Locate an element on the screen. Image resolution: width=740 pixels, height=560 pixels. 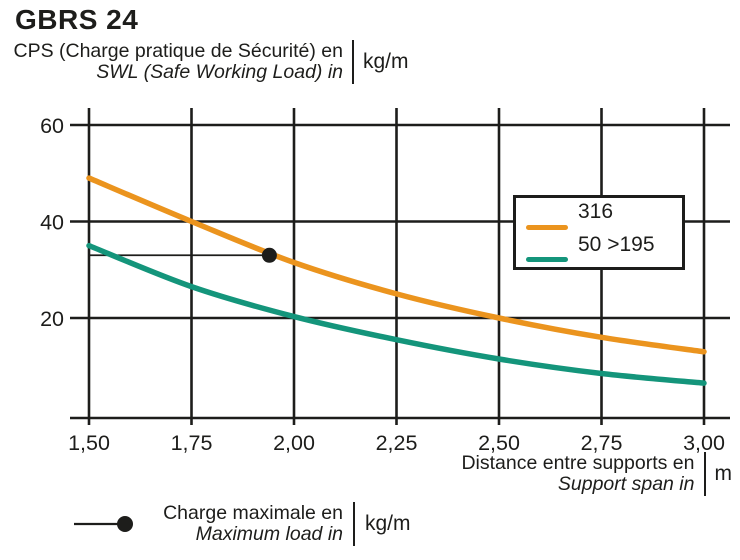
max-load-note: Charge maximale en Maximum load in kg/m is located at coordinates (242, 524).